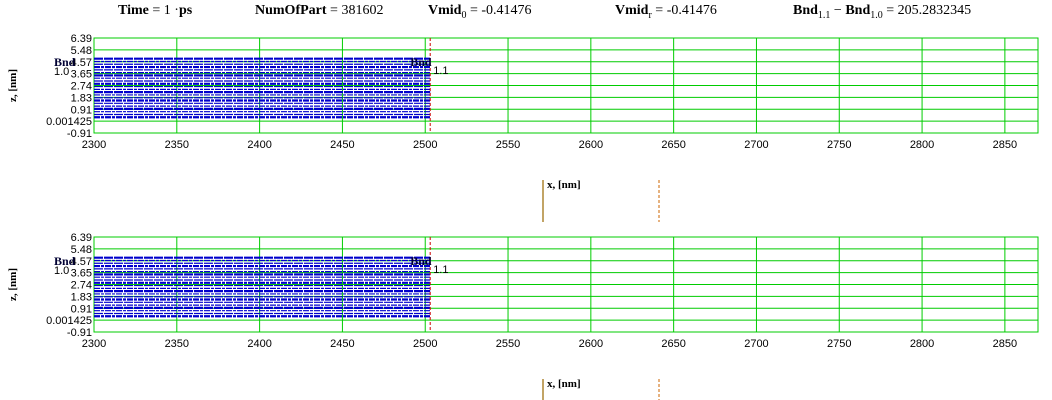 This screenshot has width=1052, height=400. I want to click on numofpart-value: 381602, so click(362, 10).